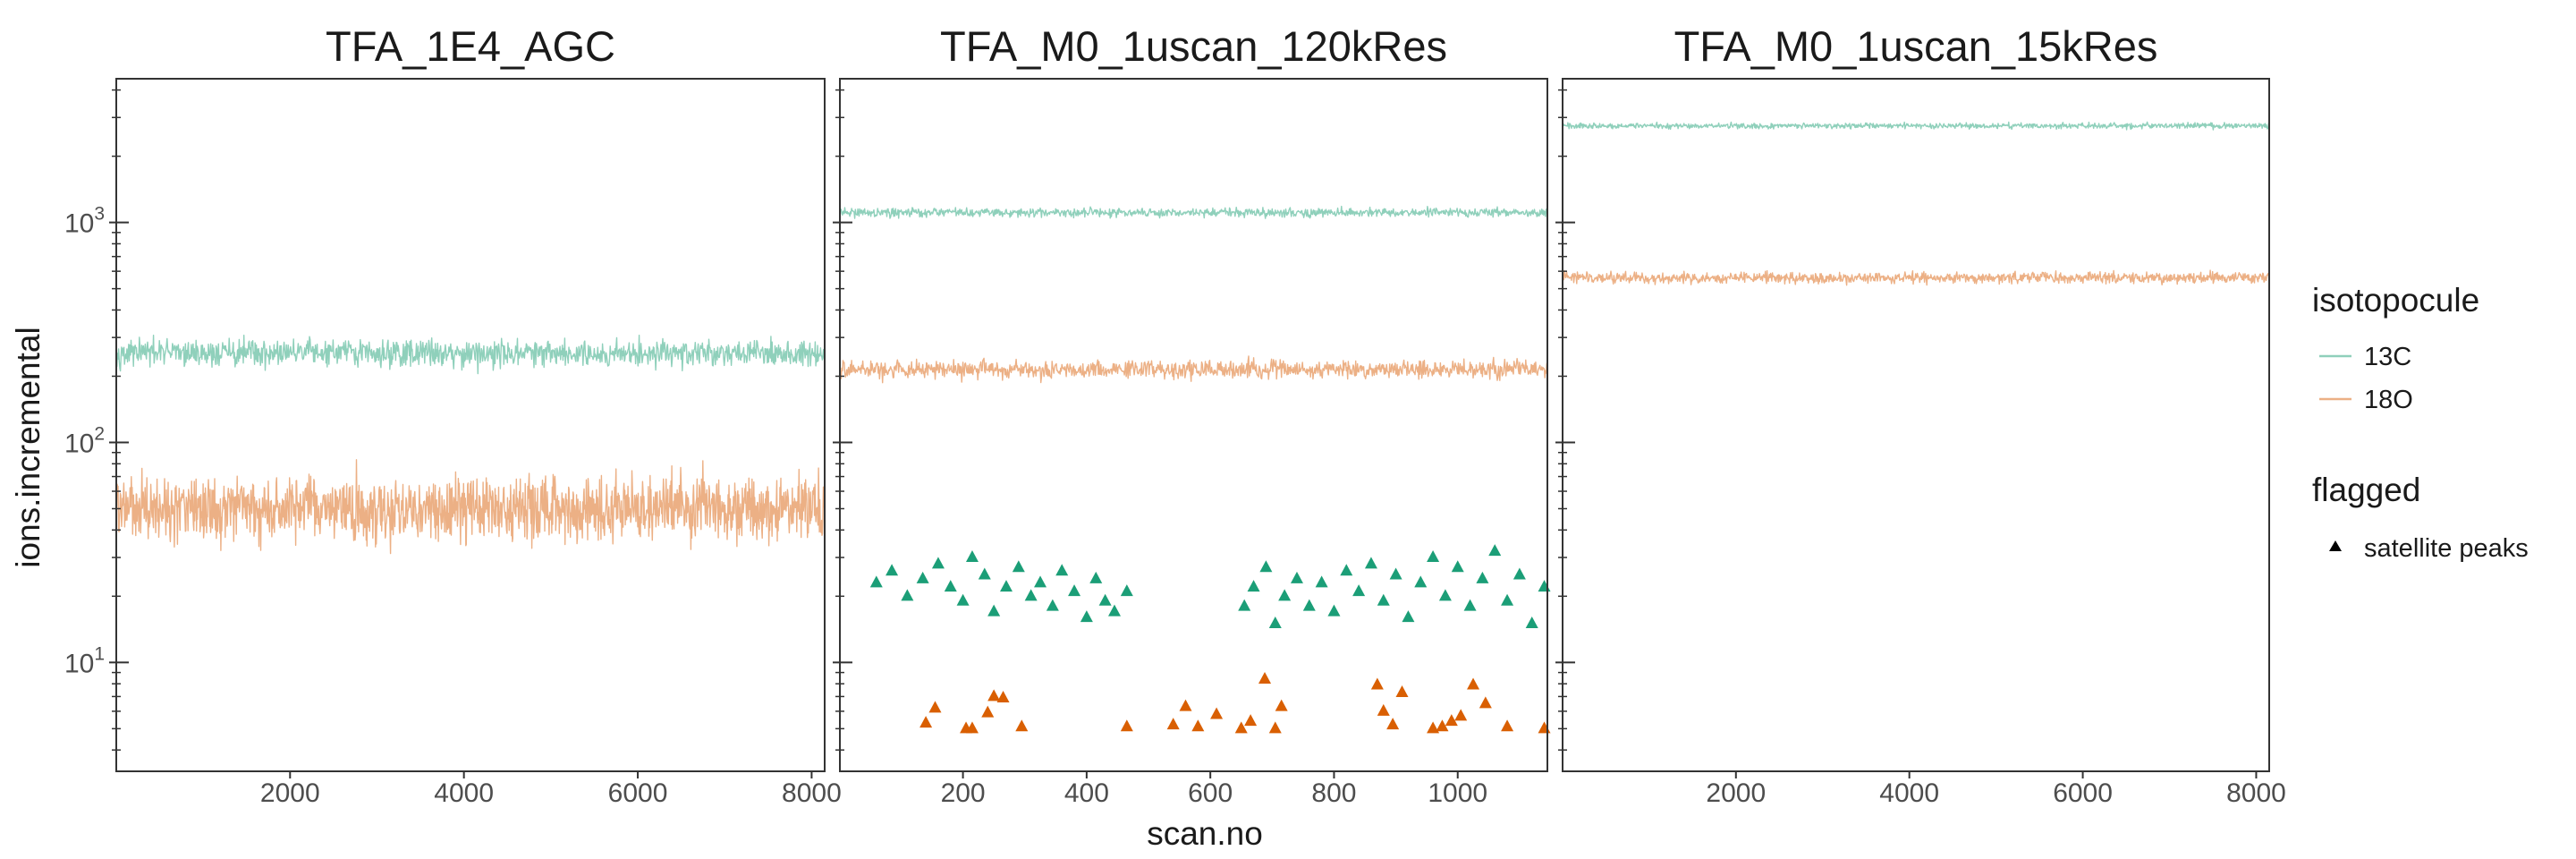  What do you see at coordinates (1916, 46) in the screenshot?
I see `panel-title: TFA_M0_1uscan_15kRes` at bounding box center [1916, 46].